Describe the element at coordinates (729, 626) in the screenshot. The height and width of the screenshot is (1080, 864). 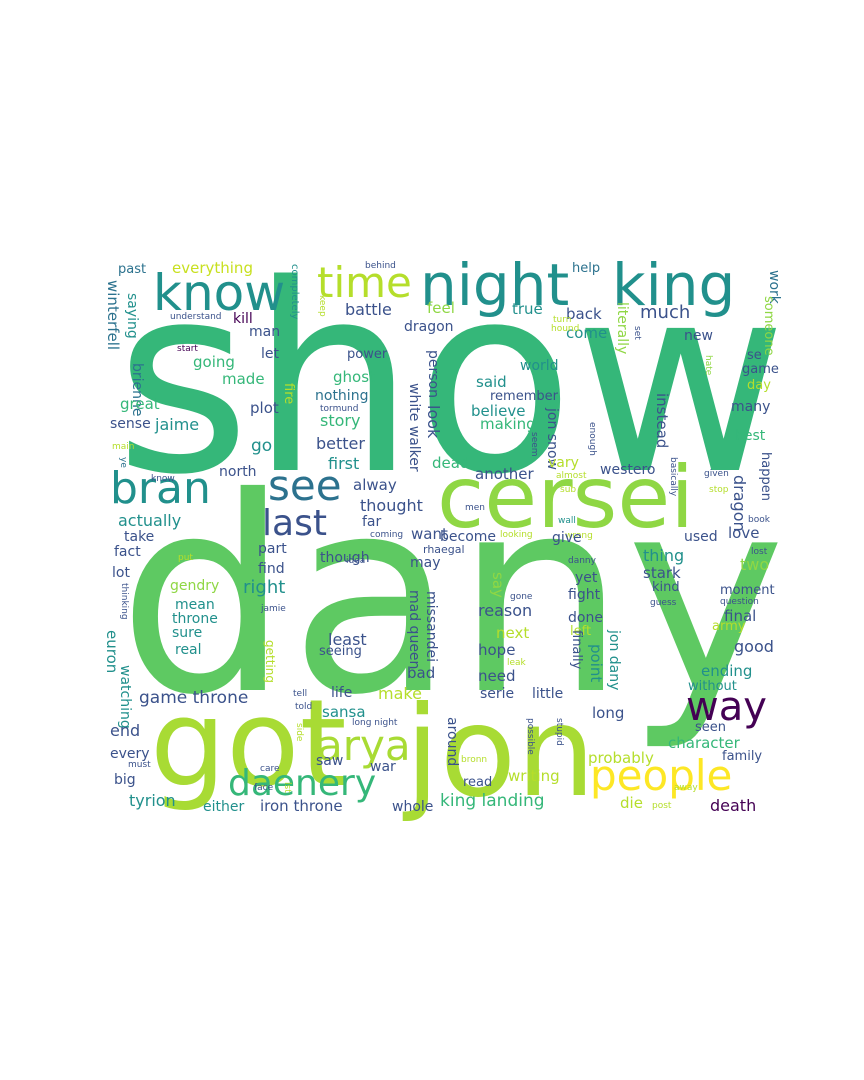
I see `word-army: army` at that location.